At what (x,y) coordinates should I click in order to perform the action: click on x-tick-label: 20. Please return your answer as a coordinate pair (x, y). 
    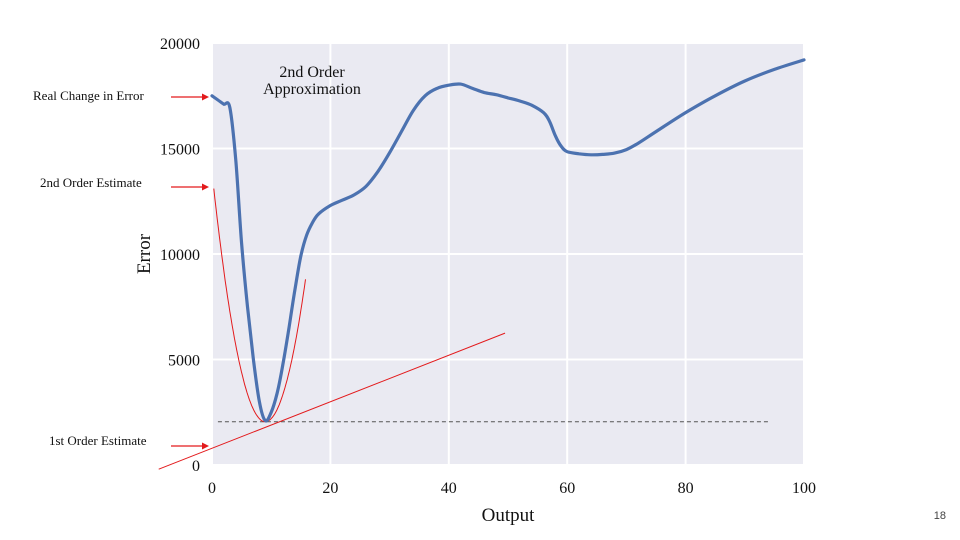
    Looking at the image, I should click on (330, 488).